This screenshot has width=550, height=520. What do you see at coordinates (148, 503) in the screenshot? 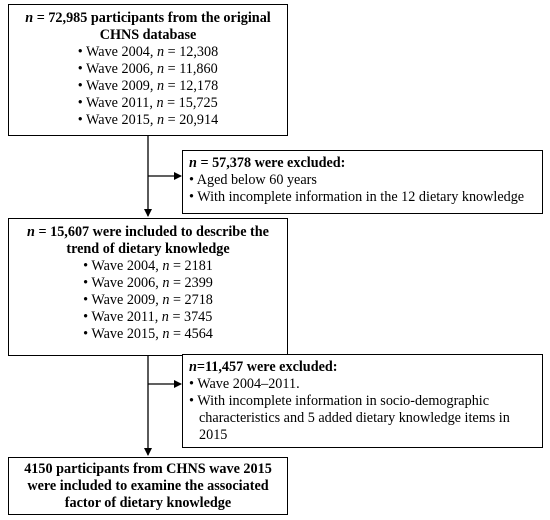
I see `box3-line: factor of dietary knowledge` at bounding box center [148, 503].